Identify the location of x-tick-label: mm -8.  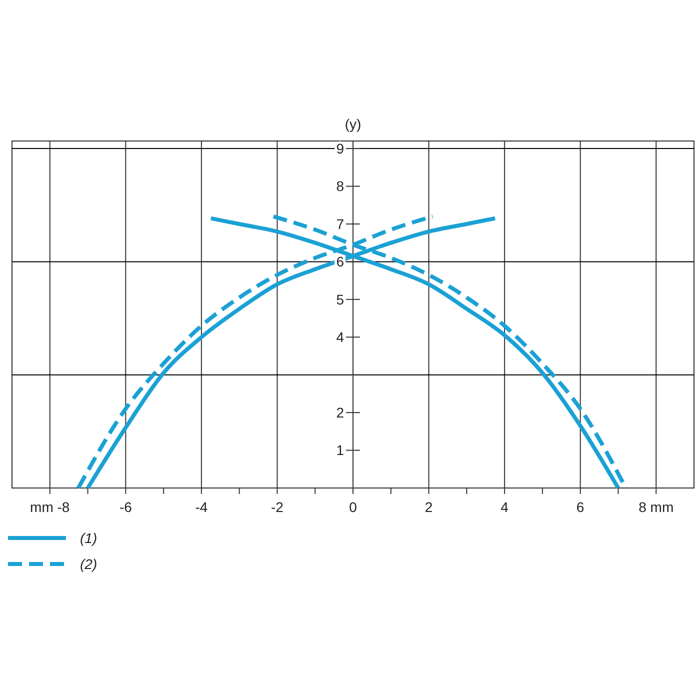
(50, 507).